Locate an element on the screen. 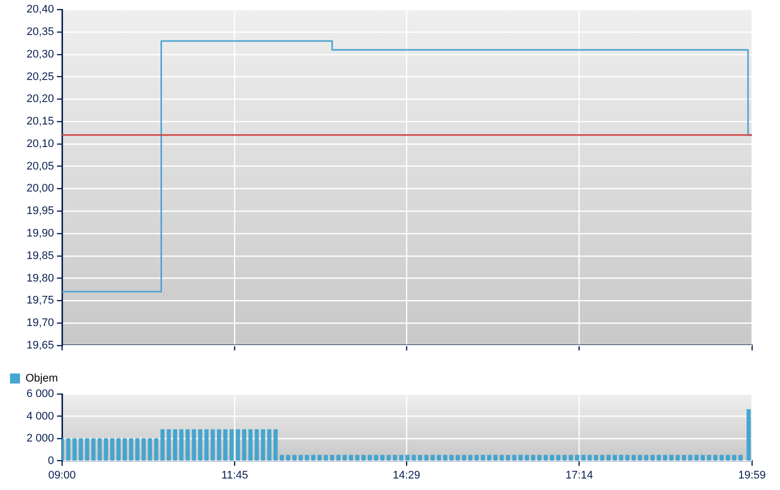 The height and width of the screenshot is (490, 780). y-tick-label: 20,15 is located at coordinates (40, 122).